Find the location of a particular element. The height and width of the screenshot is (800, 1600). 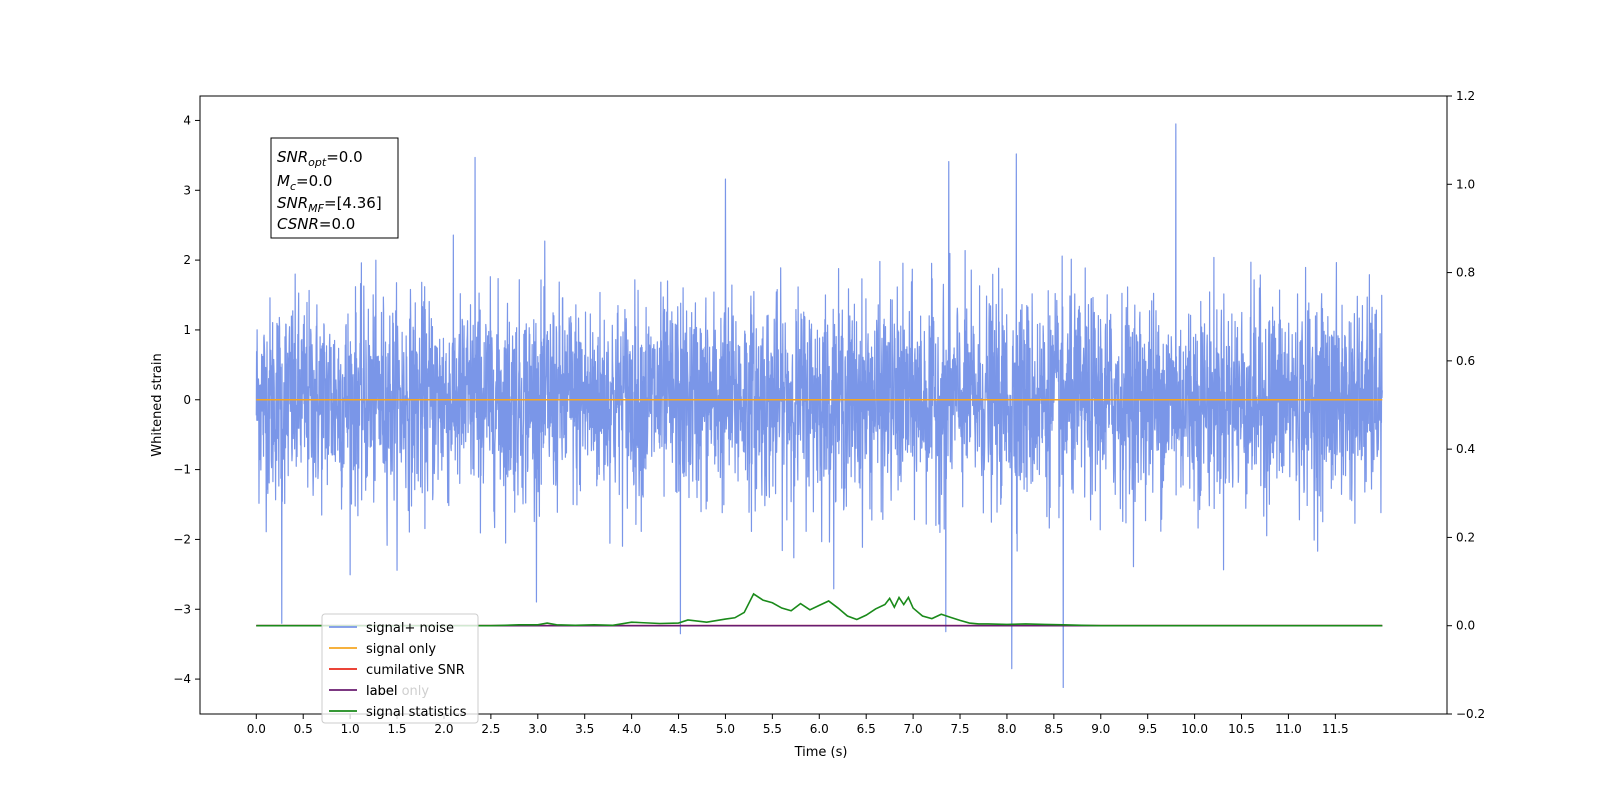

legend-label-label: label is located at coordinates (381, 691).